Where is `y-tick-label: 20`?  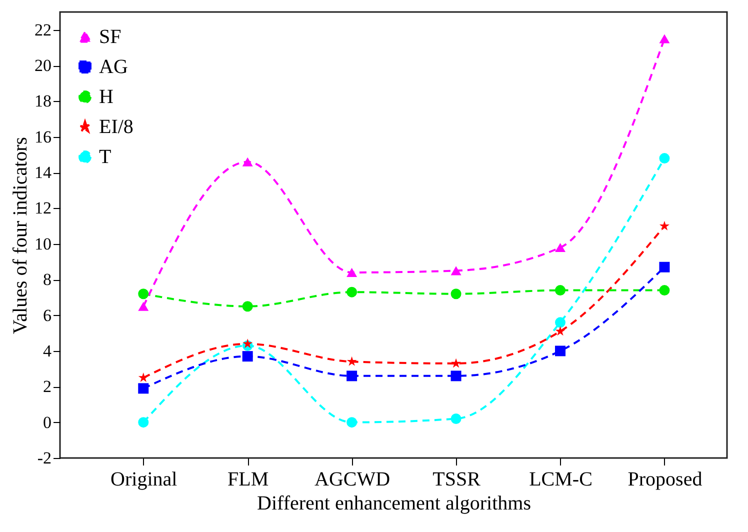
y-tick-label: 20 is located at coordinates (43, 66).